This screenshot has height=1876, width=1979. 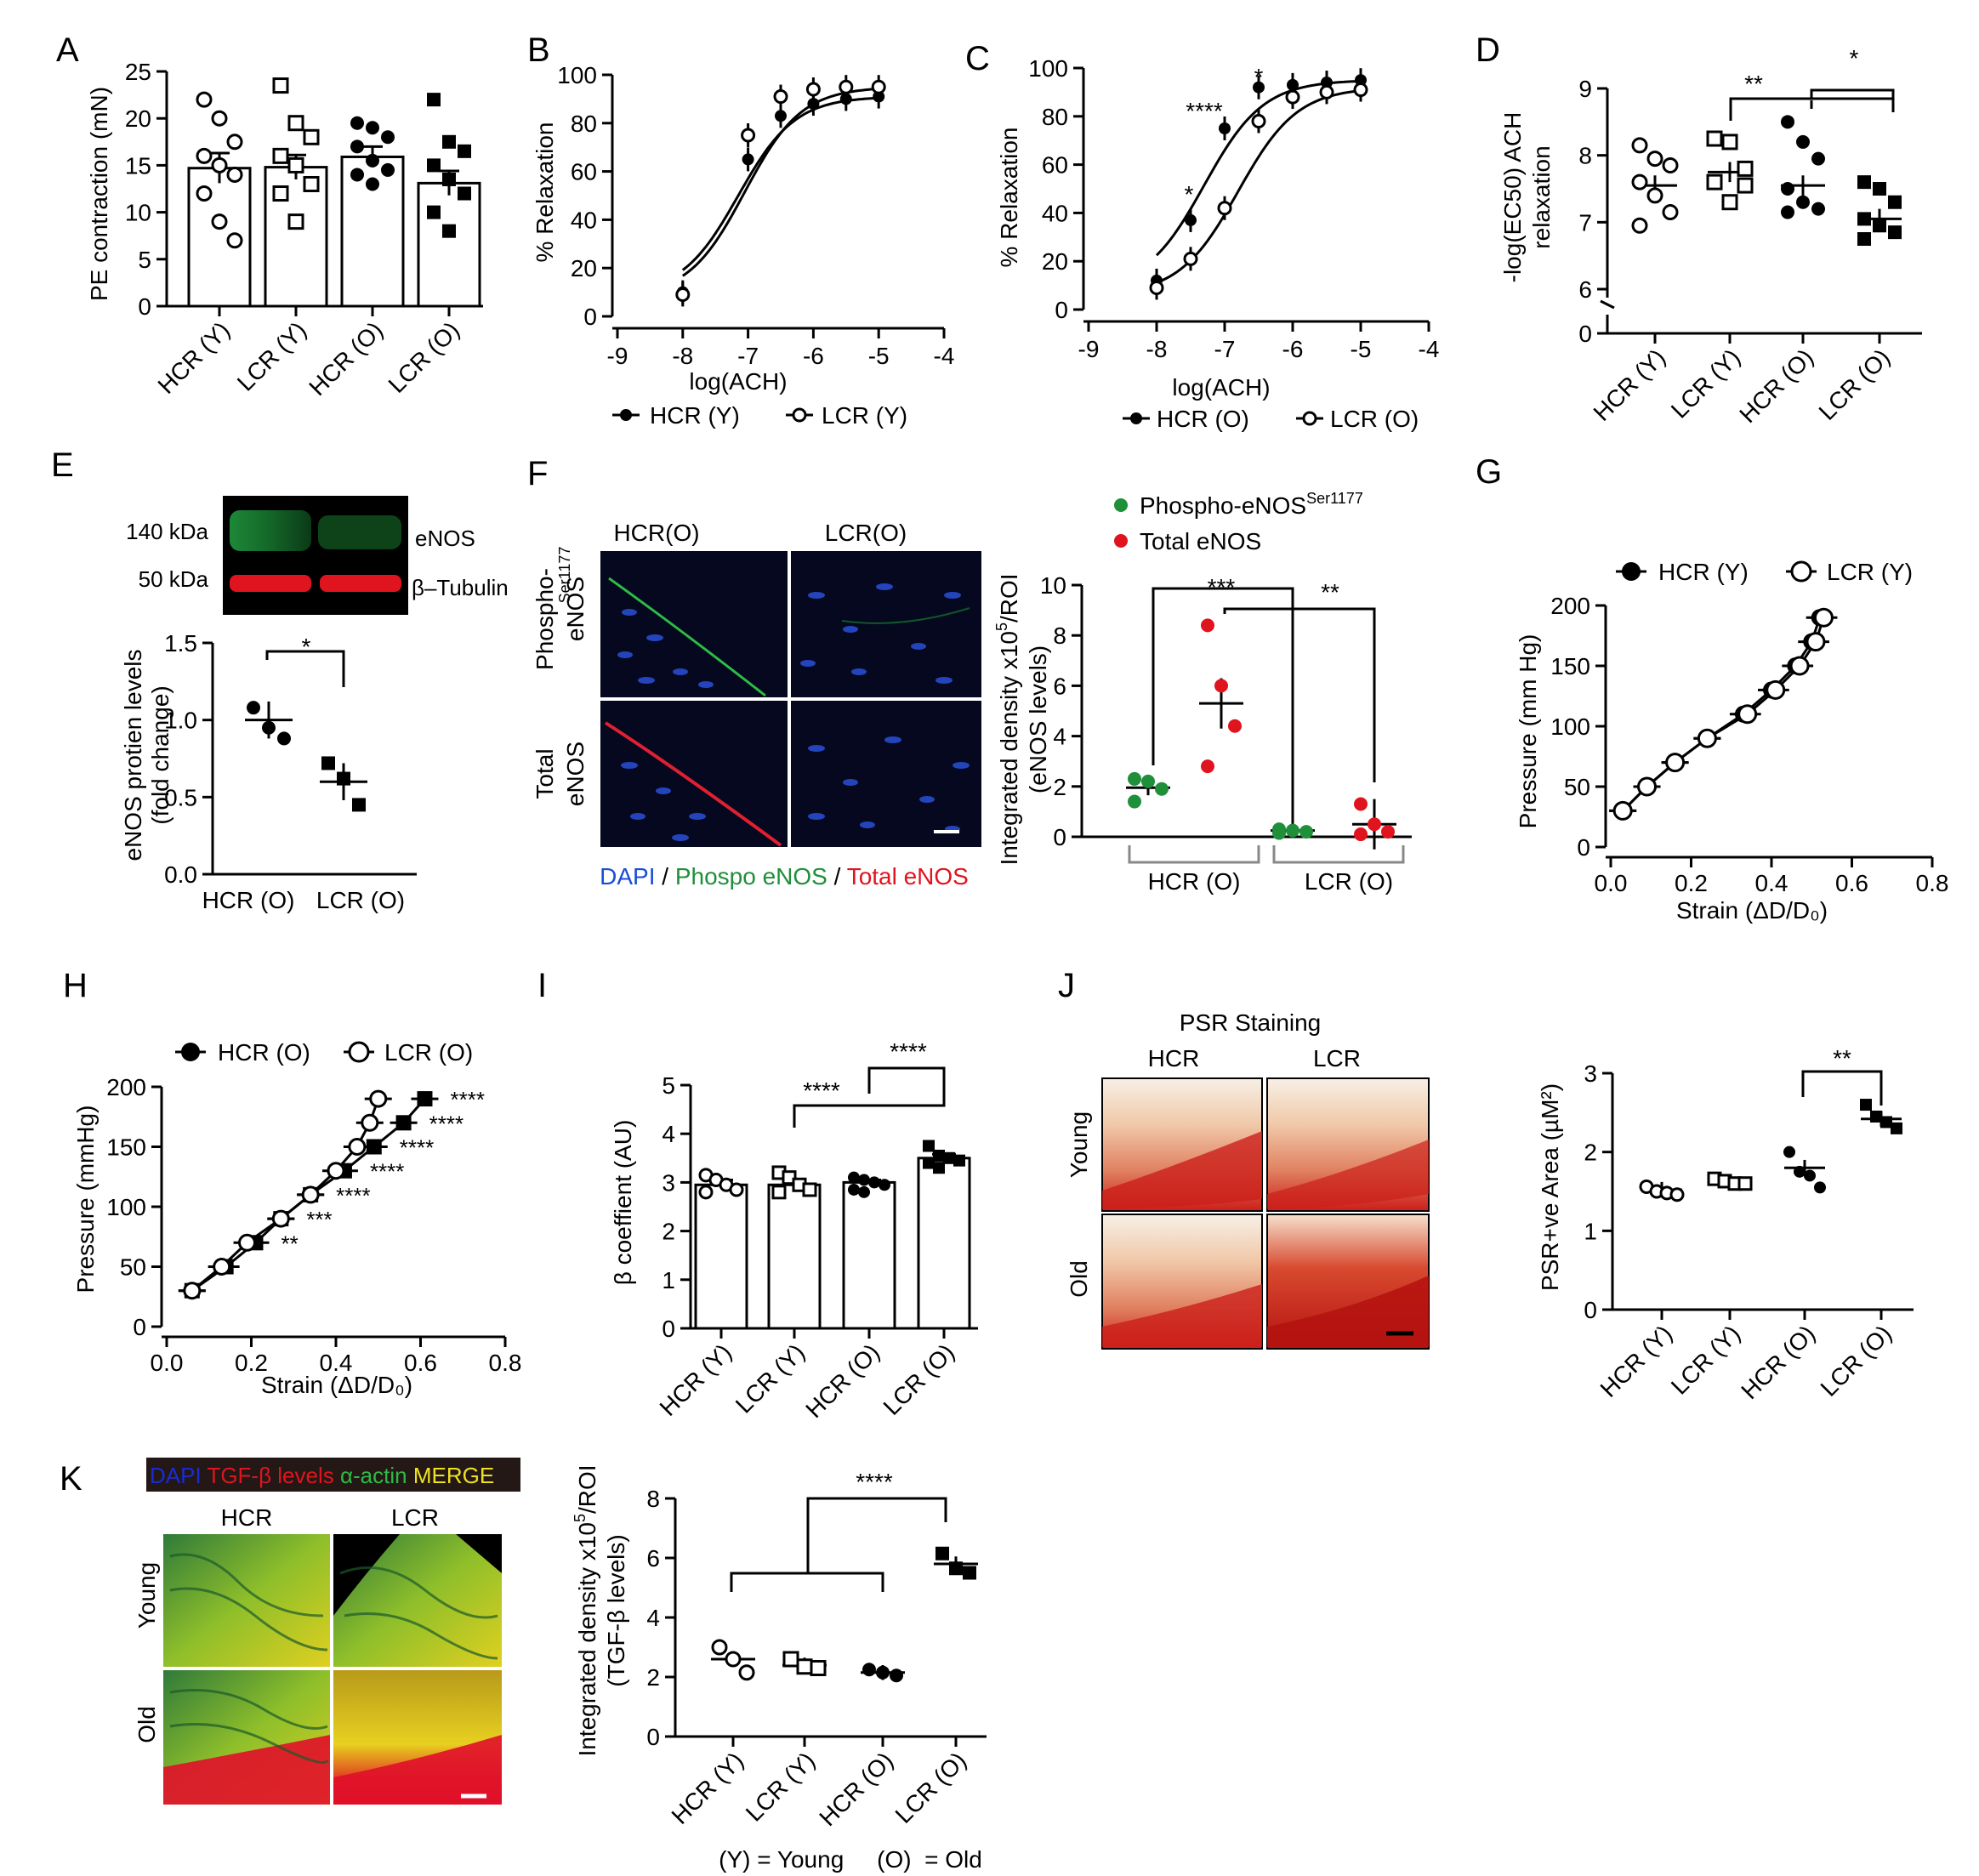 What do you see at coordinates (1752, 911) in the screenshot?
I see `x-axis-label: Strain (ΔD/D₀)` at bounding box center [1752, 911].